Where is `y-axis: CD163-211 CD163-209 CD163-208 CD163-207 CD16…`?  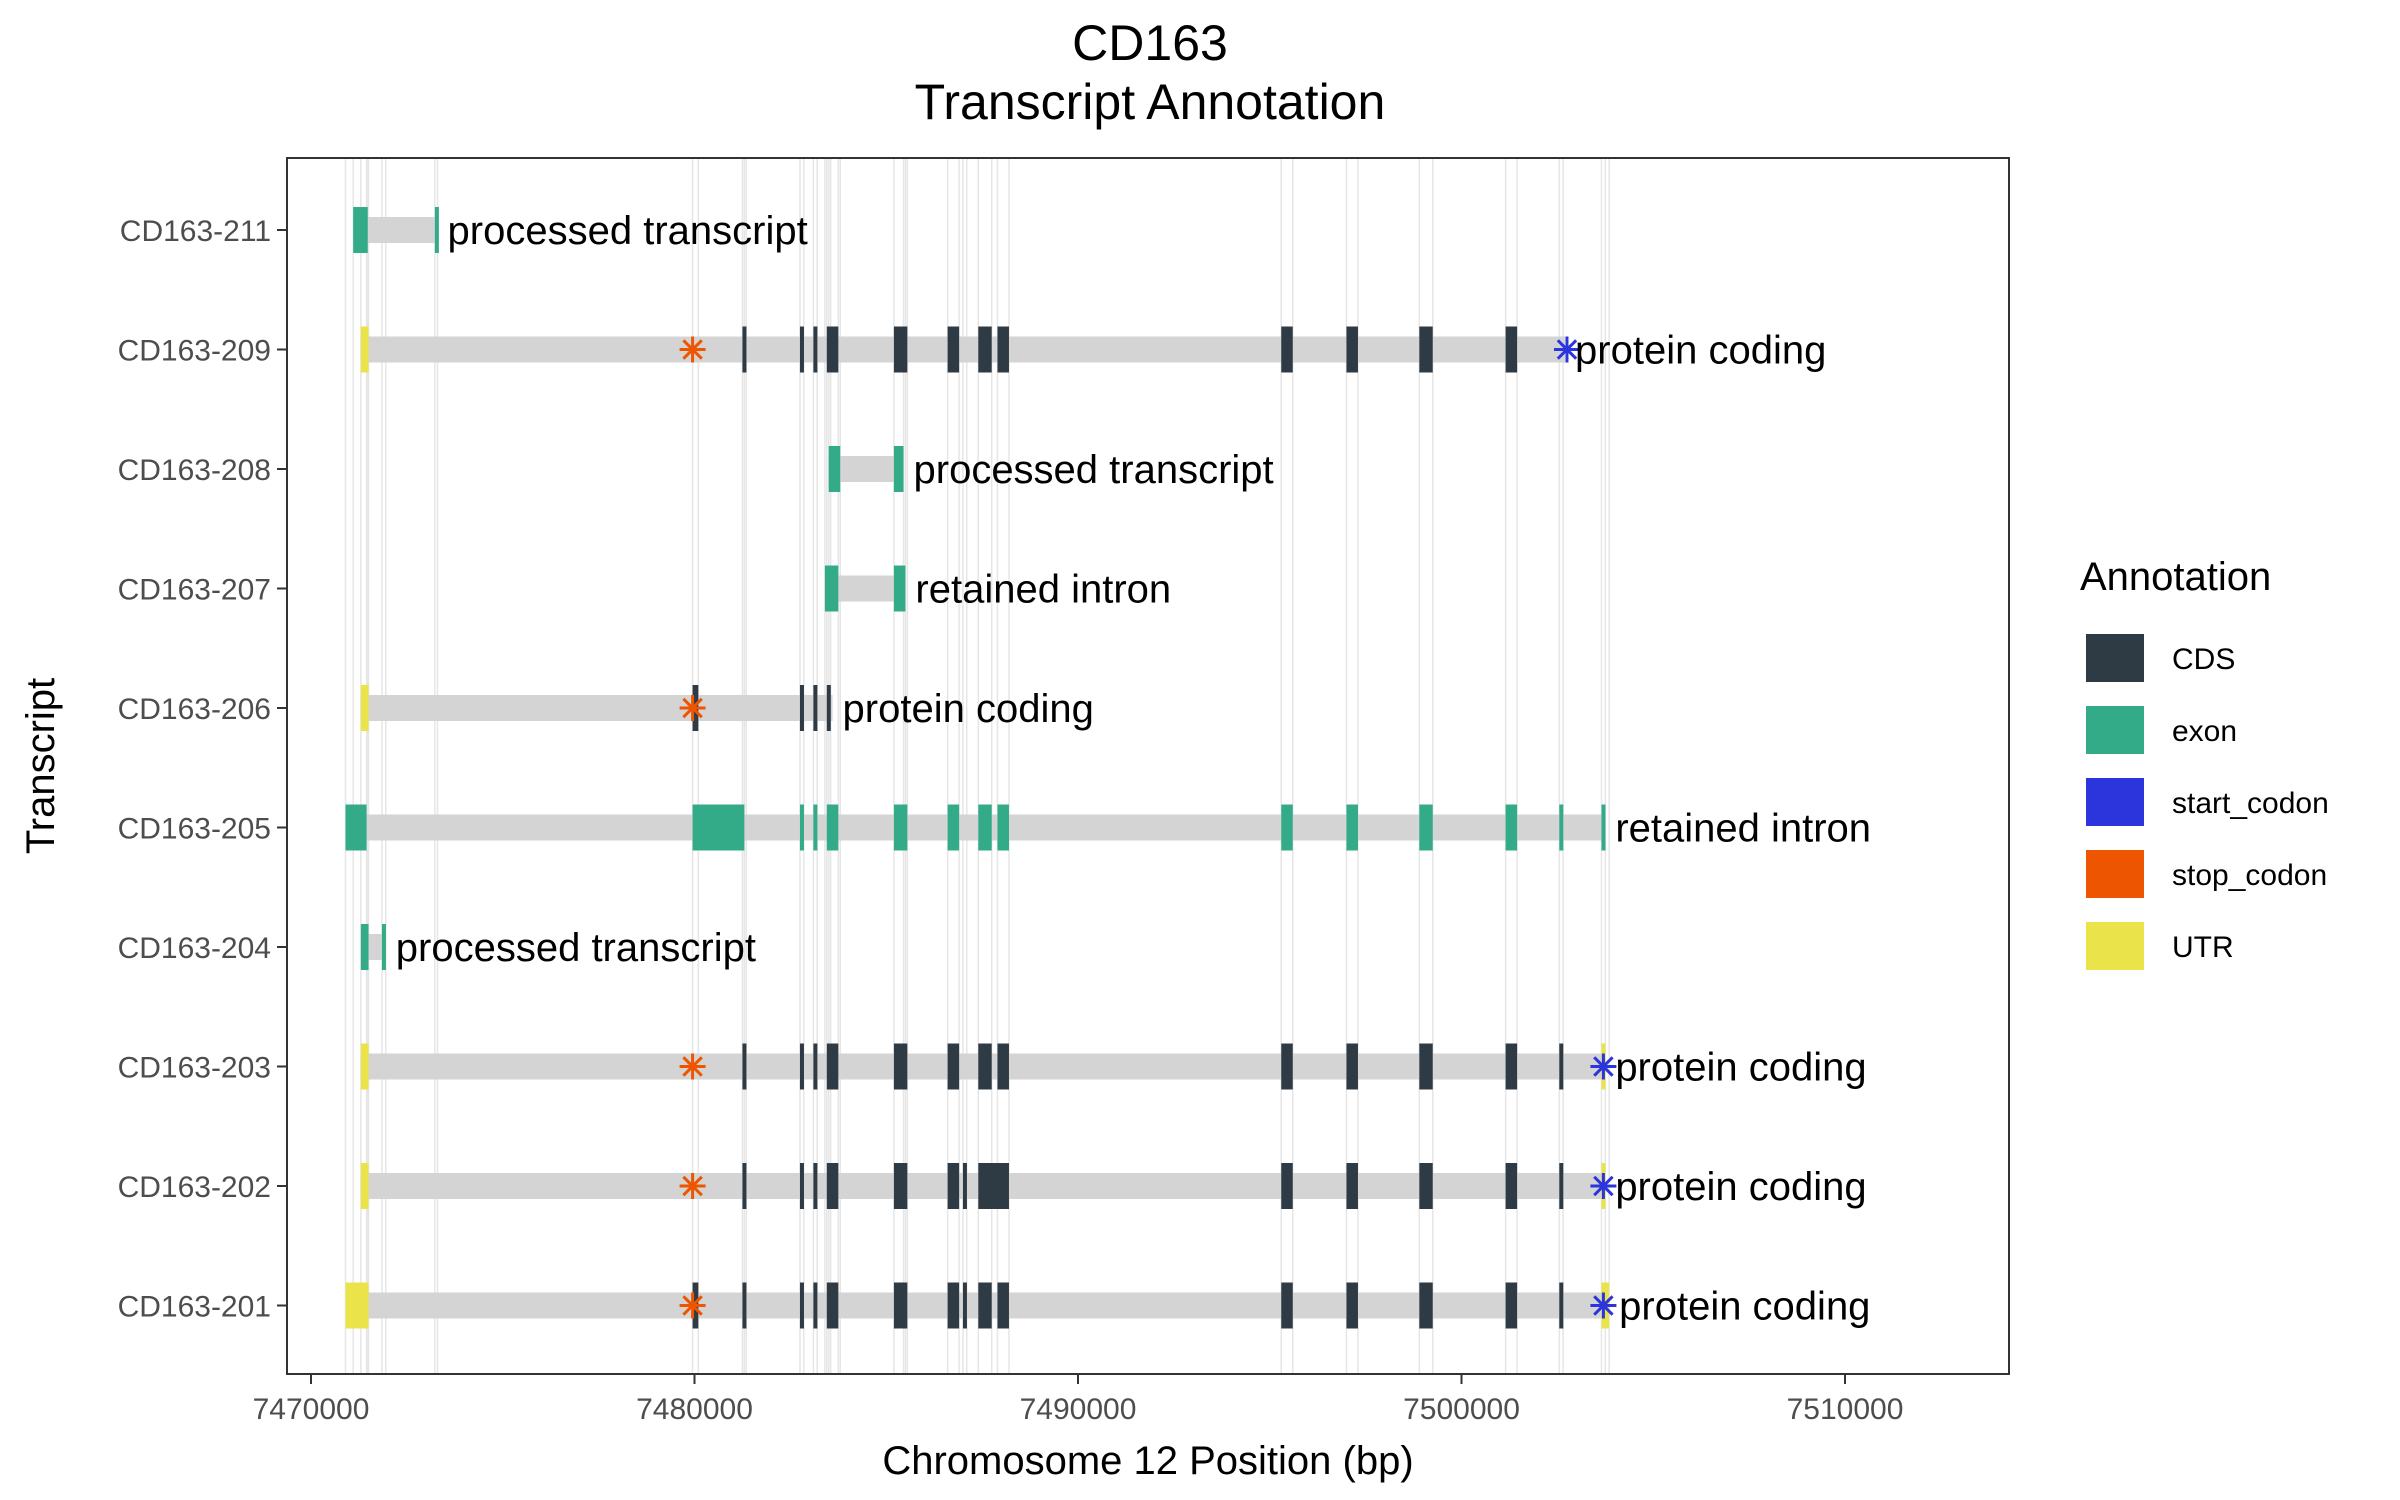 y-axis: CD163-211 CD163-209 CD163-208 CD163-207 CD16… is located at coordinates (202, 769).